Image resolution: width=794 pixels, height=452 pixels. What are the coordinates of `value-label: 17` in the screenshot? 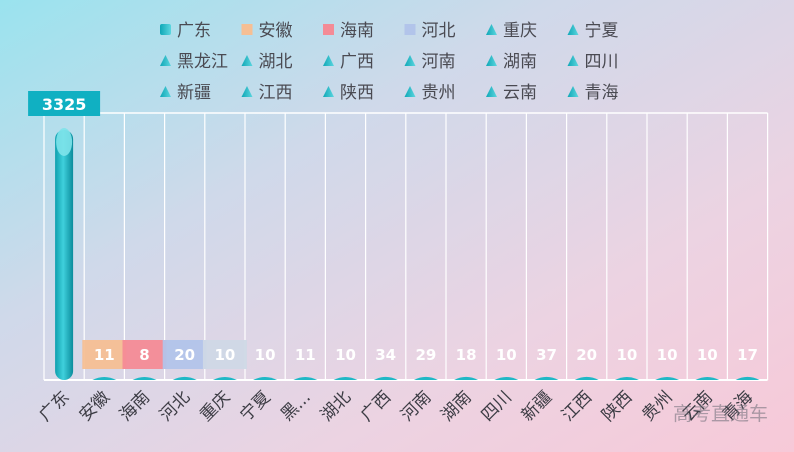 It's located at (747, 355).